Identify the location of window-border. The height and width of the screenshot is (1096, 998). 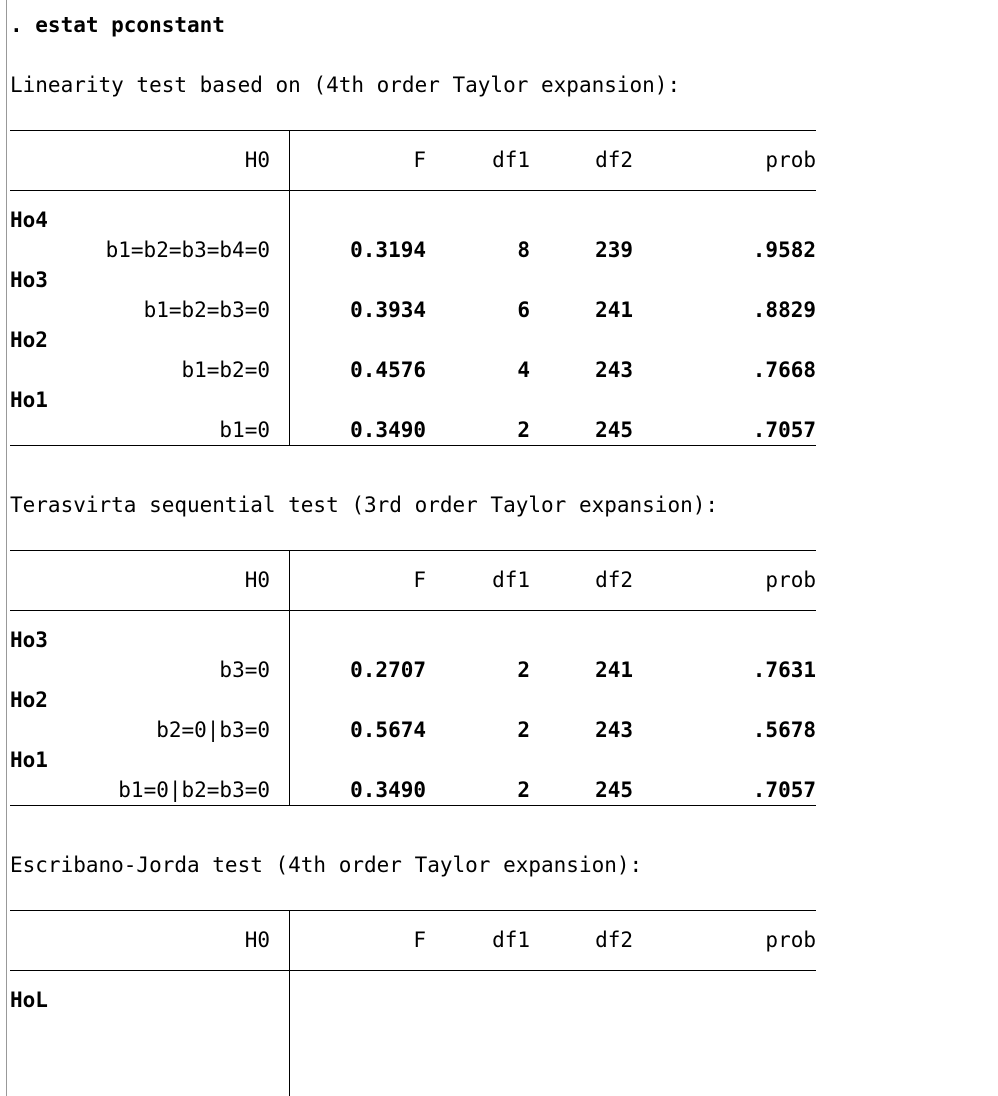
(6, 548).